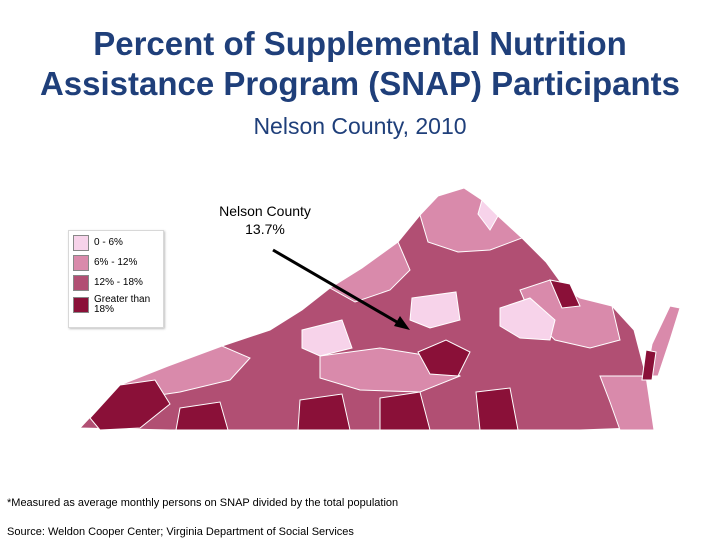  What do you see at coordinates (122, 304) in the screenshot?
I see `legend-label: Greater than 18%` at bounding box center [122, 304].